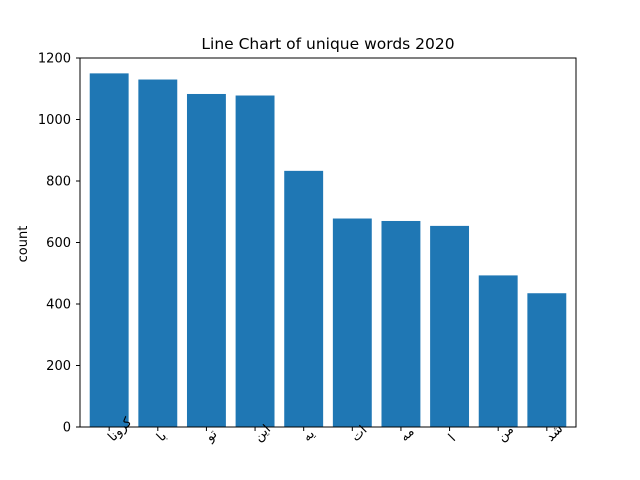  Describe the element at coordinates (54, 120) in the screenshot. I see `y-tick-label: 1000` at that location.